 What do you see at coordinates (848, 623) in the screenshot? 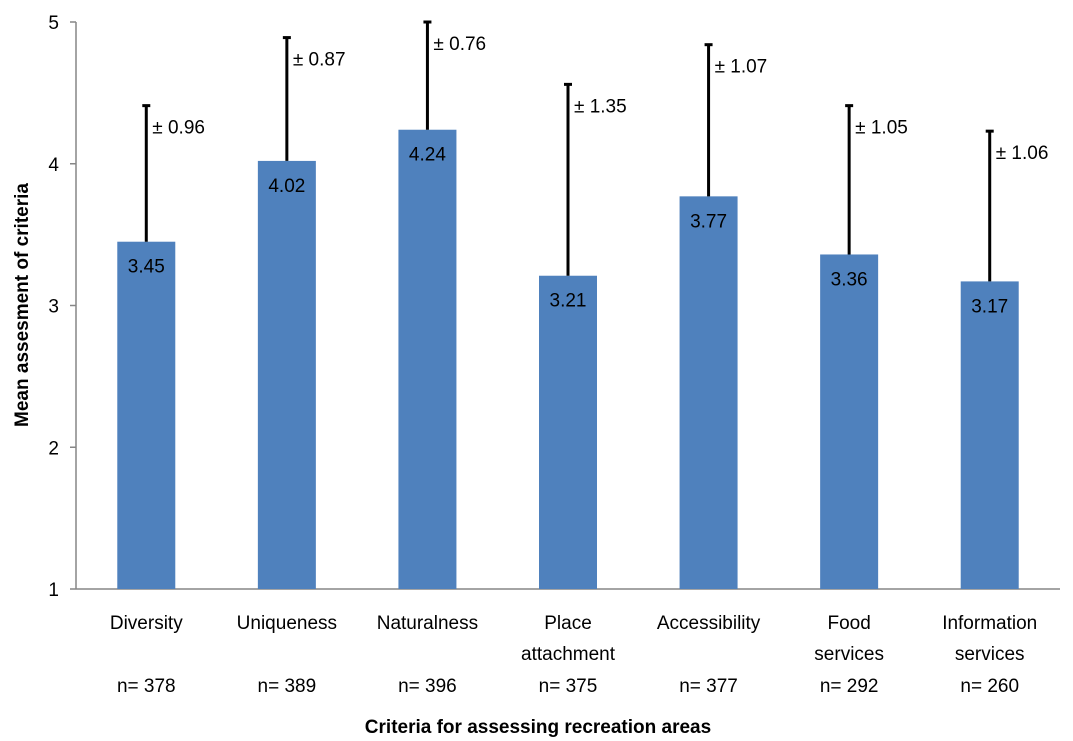
I see `x-tick-label: Food` at bounding box center [848, 623].